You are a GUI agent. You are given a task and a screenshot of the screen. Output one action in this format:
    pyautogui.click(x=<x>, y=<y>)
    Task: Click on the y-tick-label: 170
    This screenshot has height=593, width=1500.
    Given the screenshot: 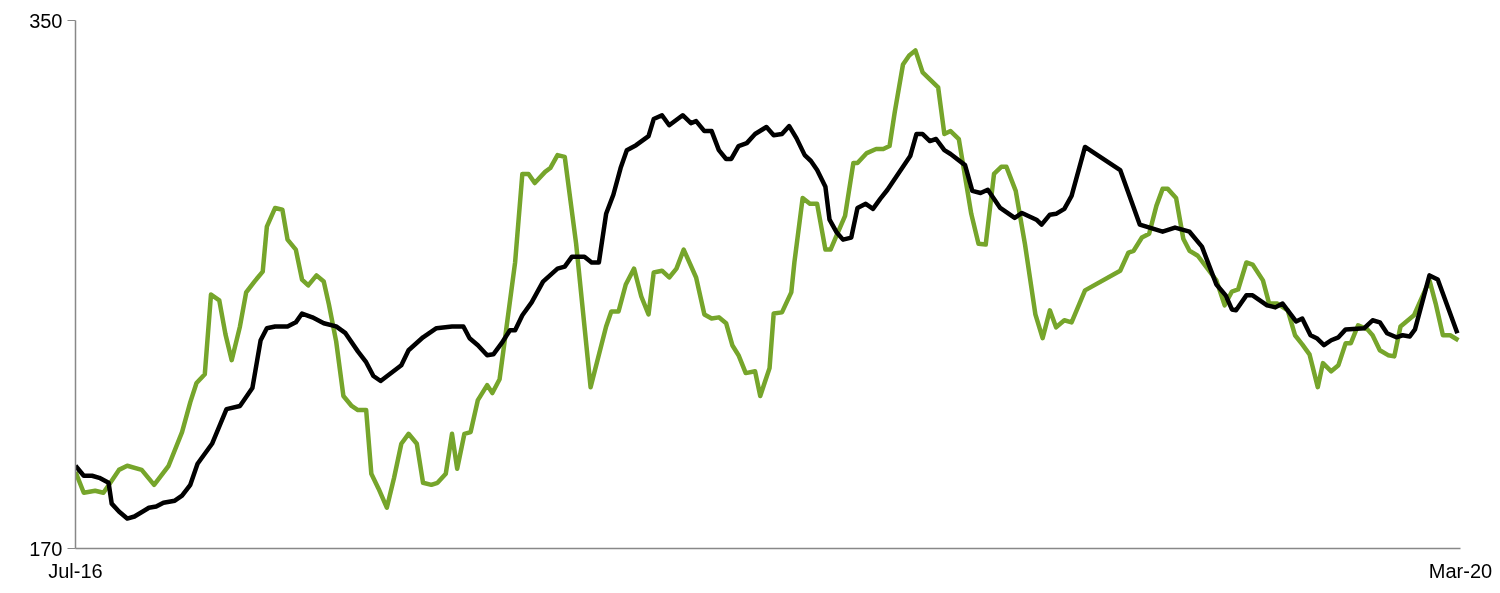 What is the action you would take?
    pyautogui.click(x=46, y=548)
    